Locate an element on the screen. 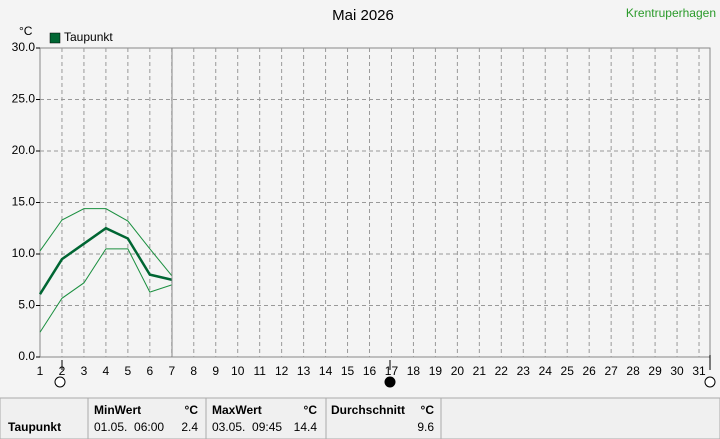 Image resolution: width=720 pixels, height=439 pixels. x-tick-label: 16 is located at coordinates (370, 371).